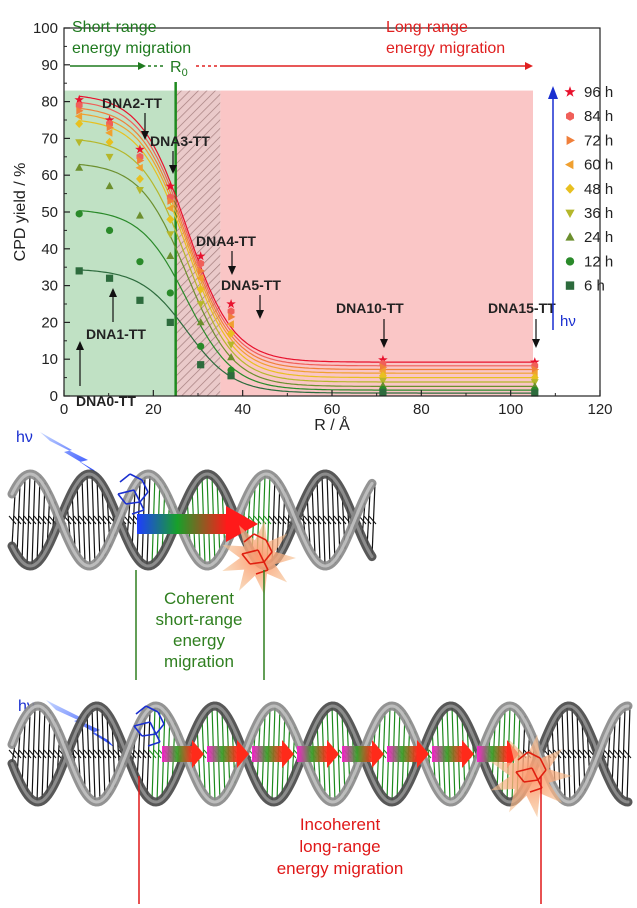 The image size is (637, 908). What do you see at coordinates (570, 261) in the screenshot?
I see `legend-marker-12h` at bounding box center [570, 261].